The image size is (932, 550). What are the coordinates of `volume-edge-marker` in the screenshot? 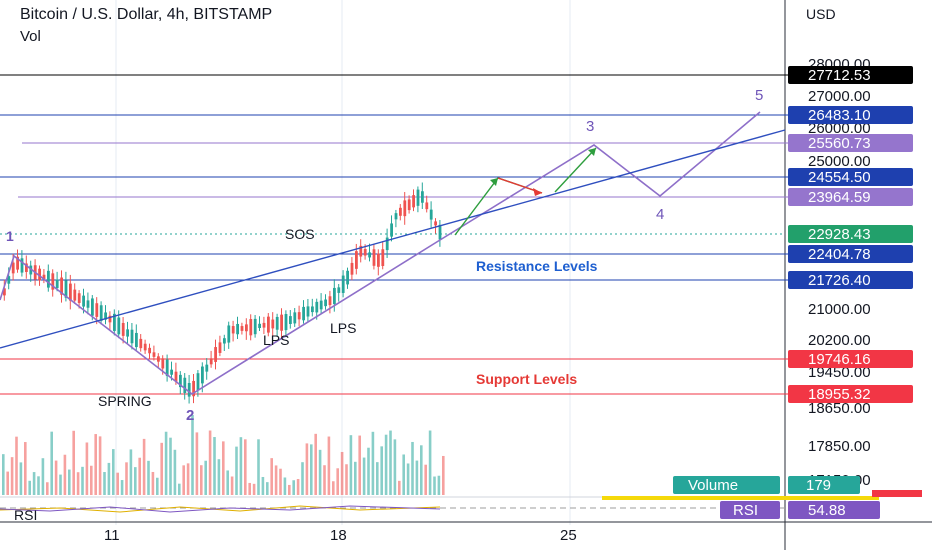 It's located at (897, 493).